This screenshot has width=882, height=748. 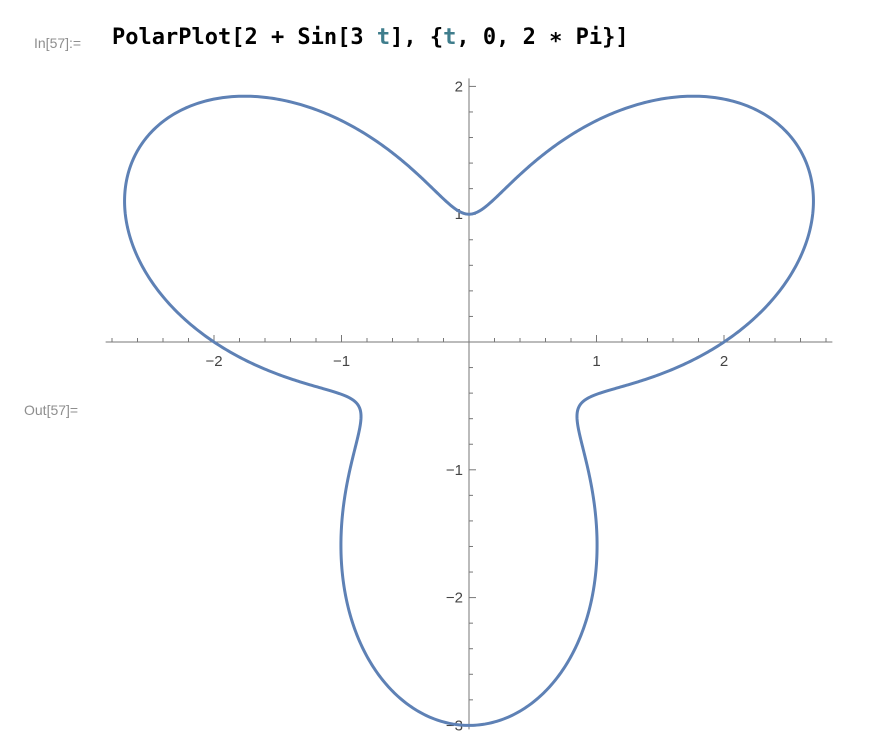 What do you see at coordinates (556, 37) in the screenshot?
I see `multiply-operator: ∗` at bounding box center [556, 37].